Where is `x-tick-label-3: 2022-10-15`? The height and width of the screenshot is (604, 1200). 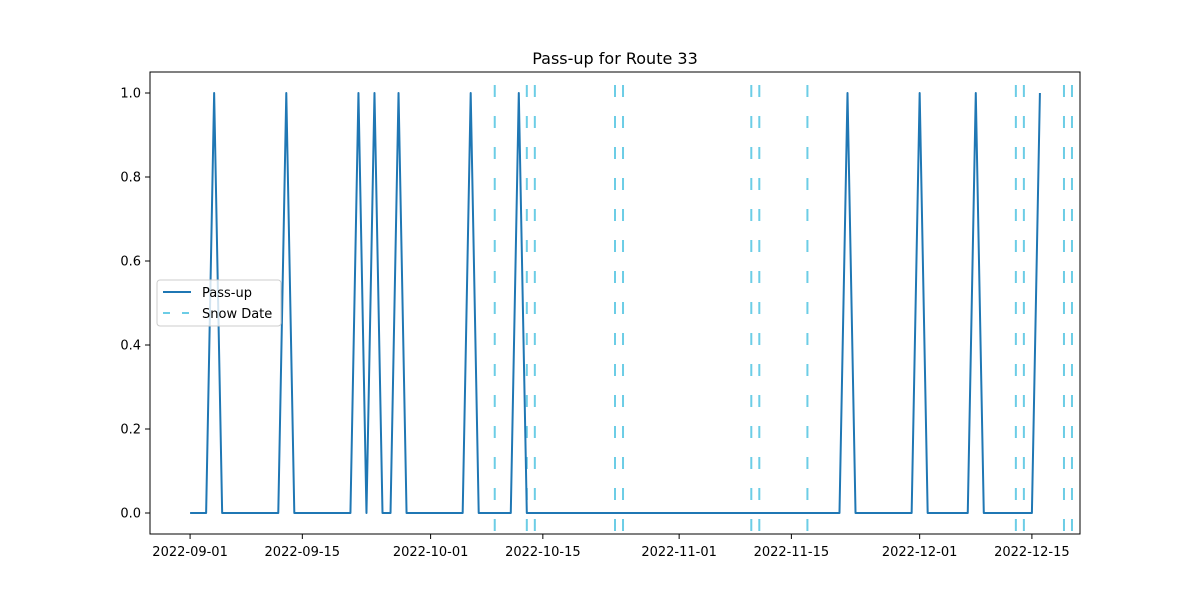 x-tick-label-3: 2022-10-15 is located at coordinates (543, 552).